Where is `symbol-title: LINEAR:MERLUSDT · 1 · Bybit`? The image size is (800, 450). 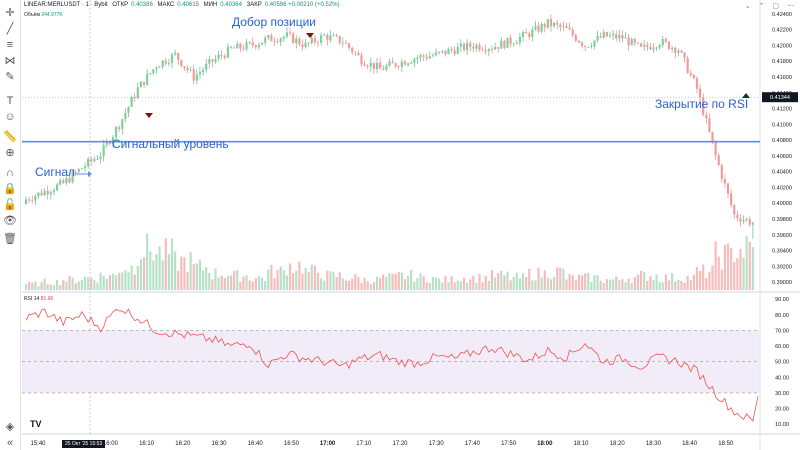 symbol-title: LINEAR:MERLUSDT · 1 · Bybit is located at coordinates (66, 5).